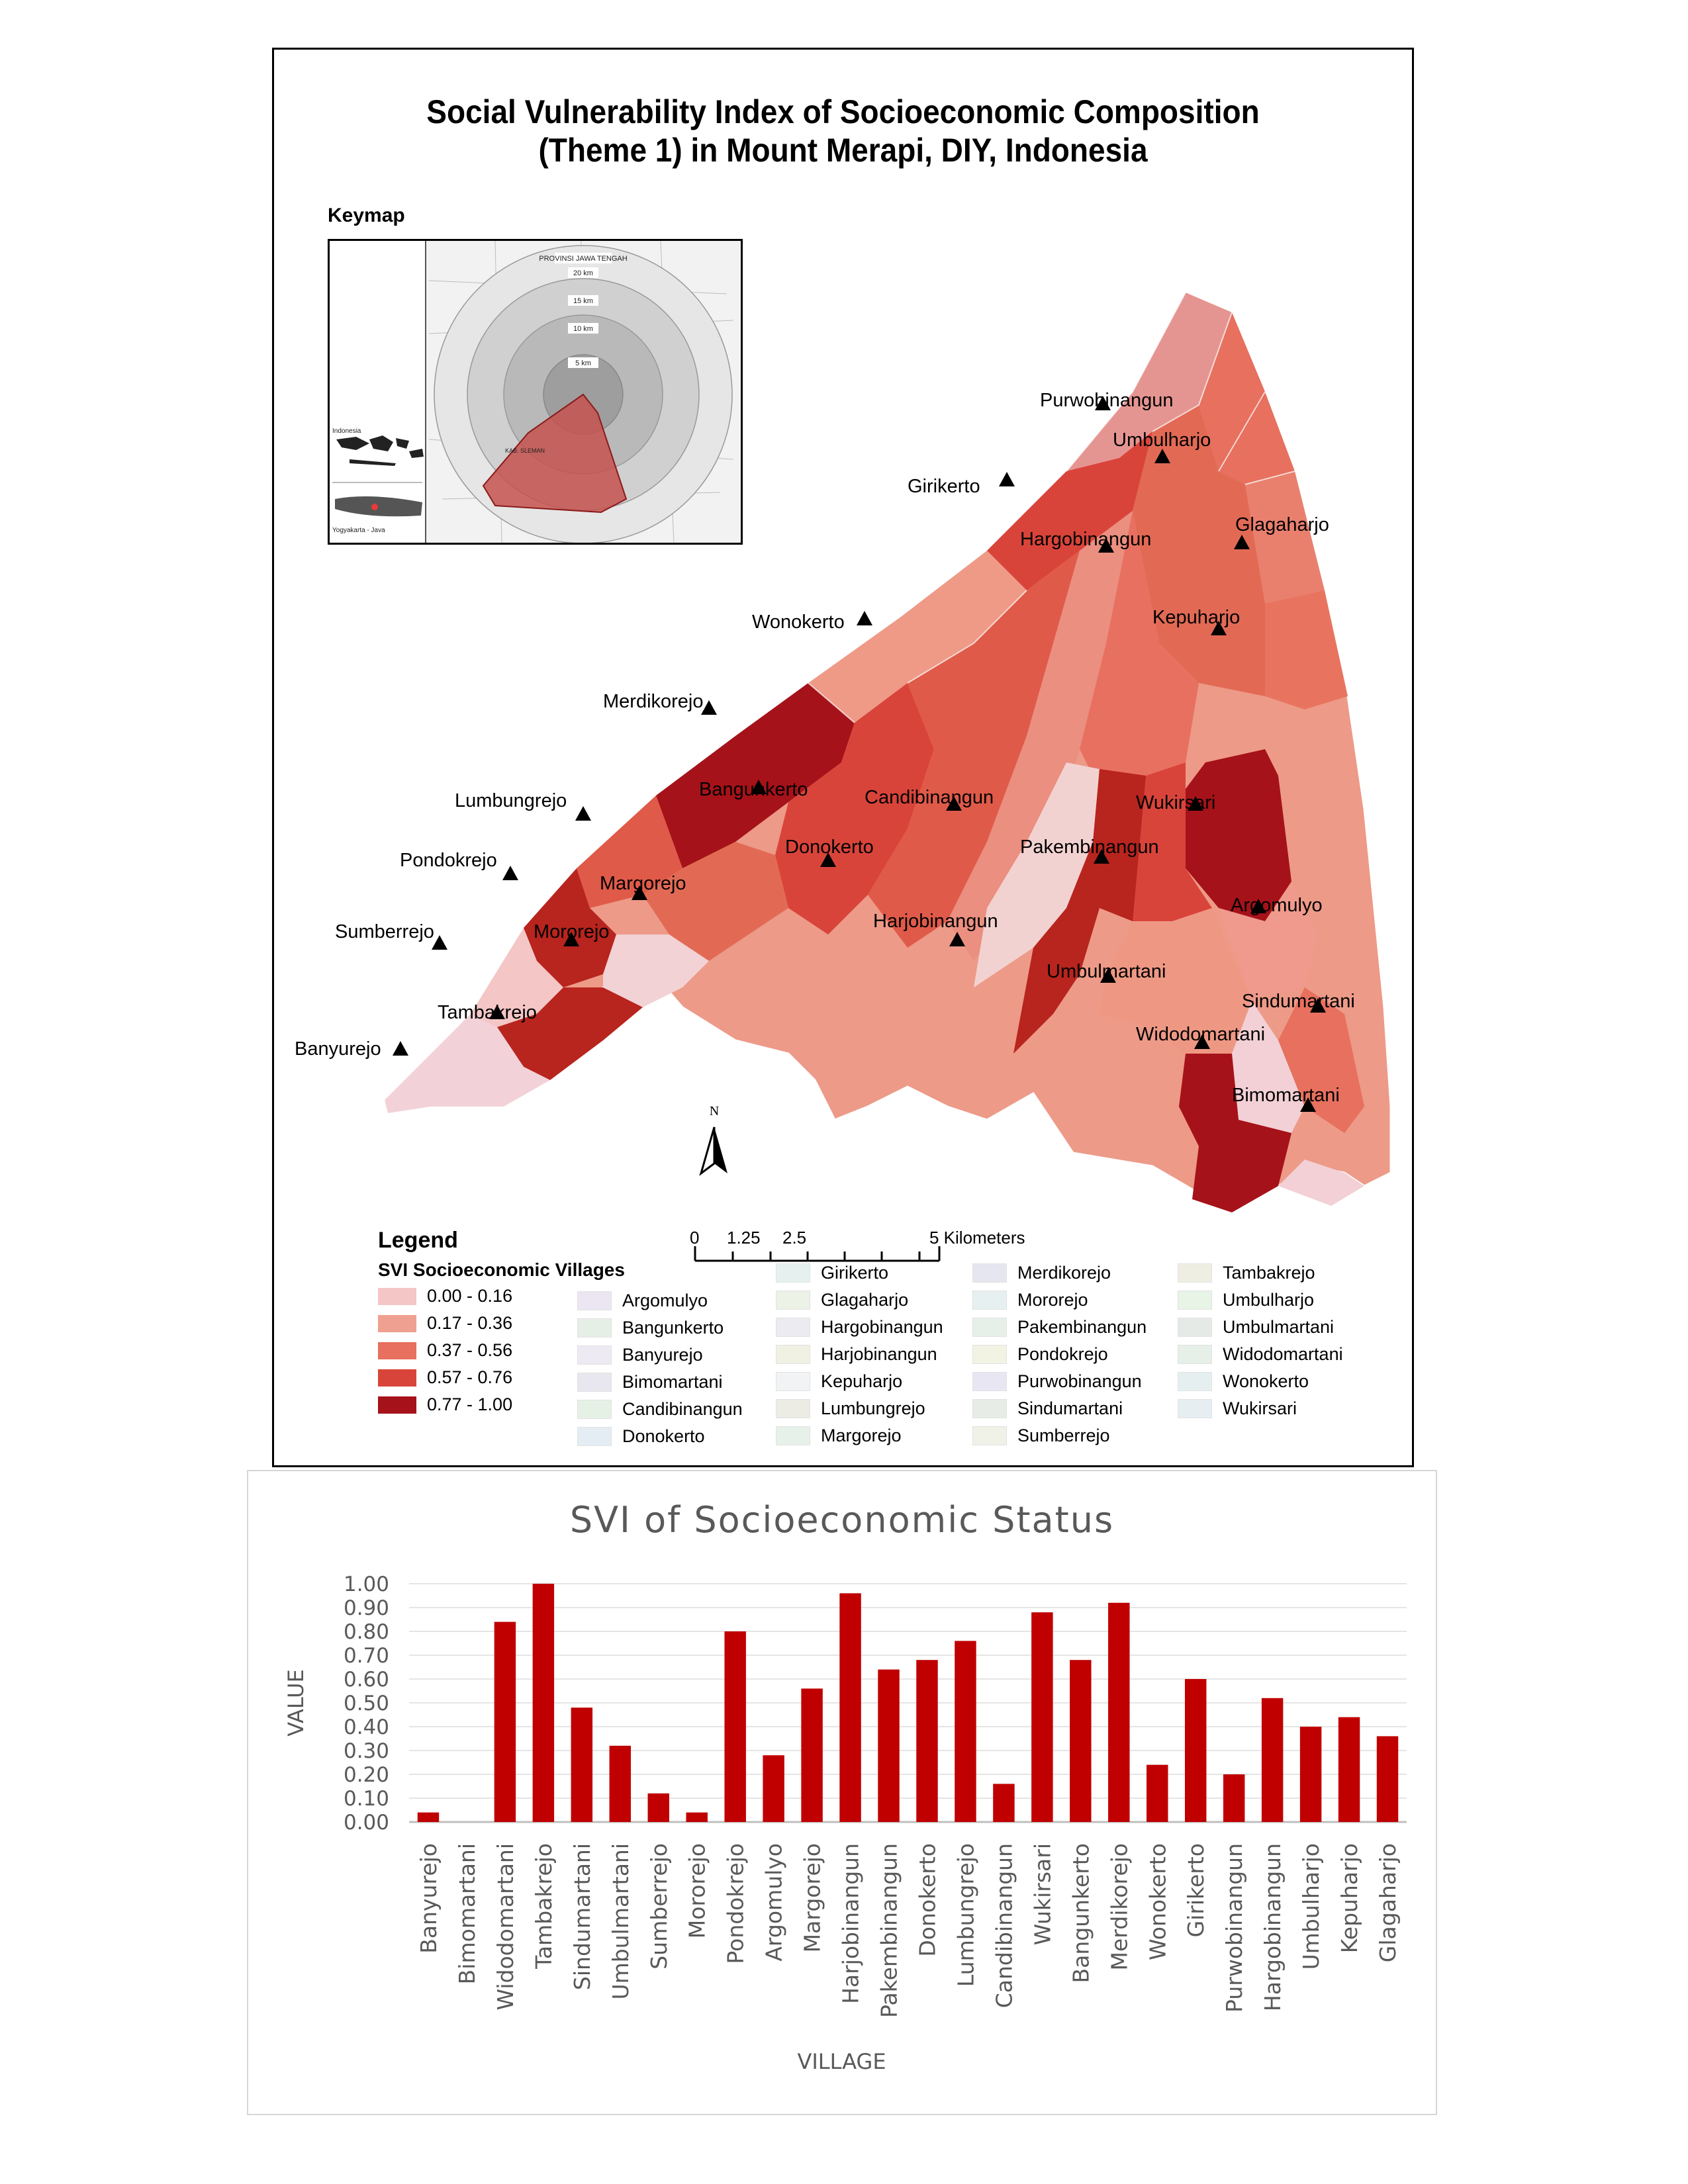 The width and height of the screenshot is (1688, 2184). Describe the element at coordinates (889, 1746) in the screenshot. I see `bar-pakembinangun` at that location.